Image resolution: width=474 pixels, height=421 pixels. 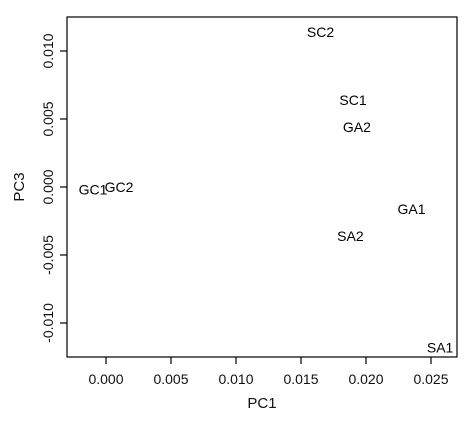 I want to click on point-label-ga2: GA2, so click(x=357, y=127).